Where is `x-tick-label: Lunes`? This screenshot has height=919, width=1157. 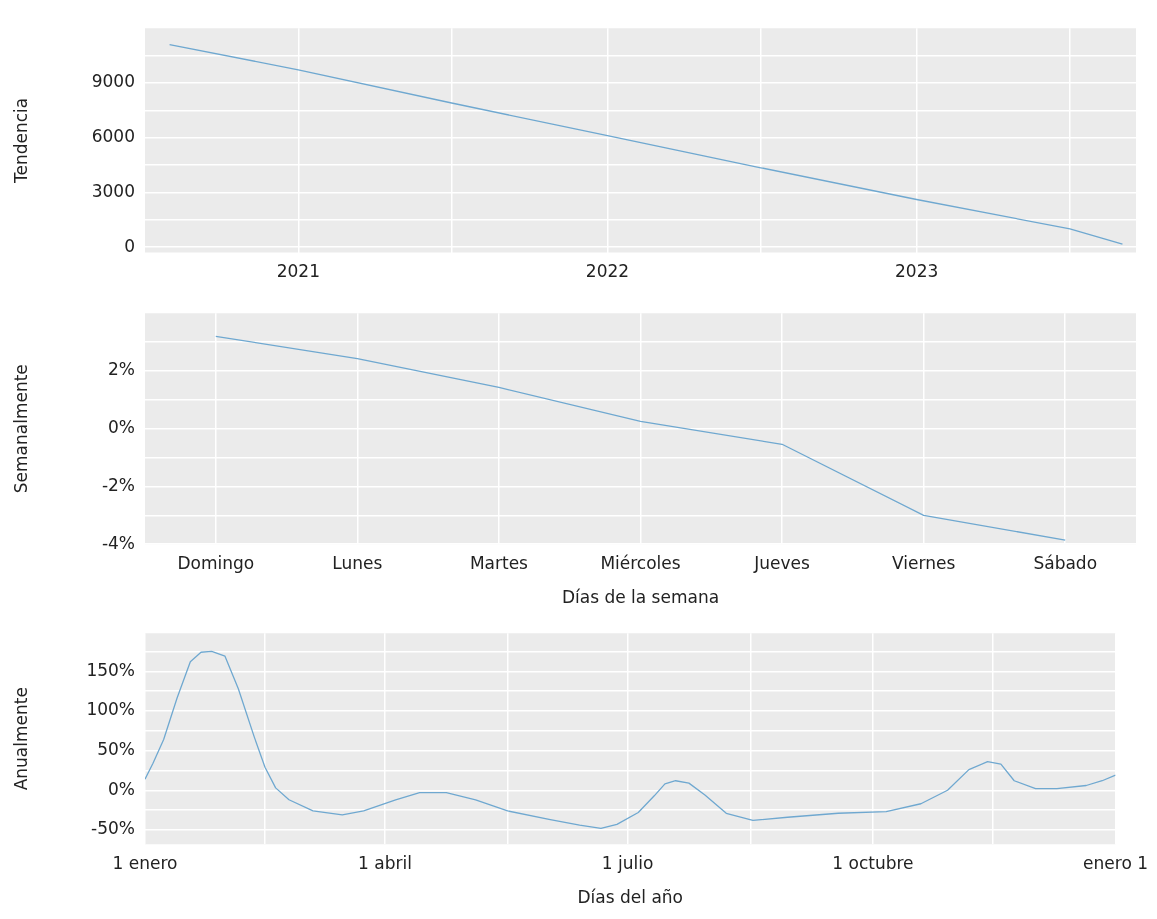 x-tick-label: Lunes is located at coordinates (357, 562).